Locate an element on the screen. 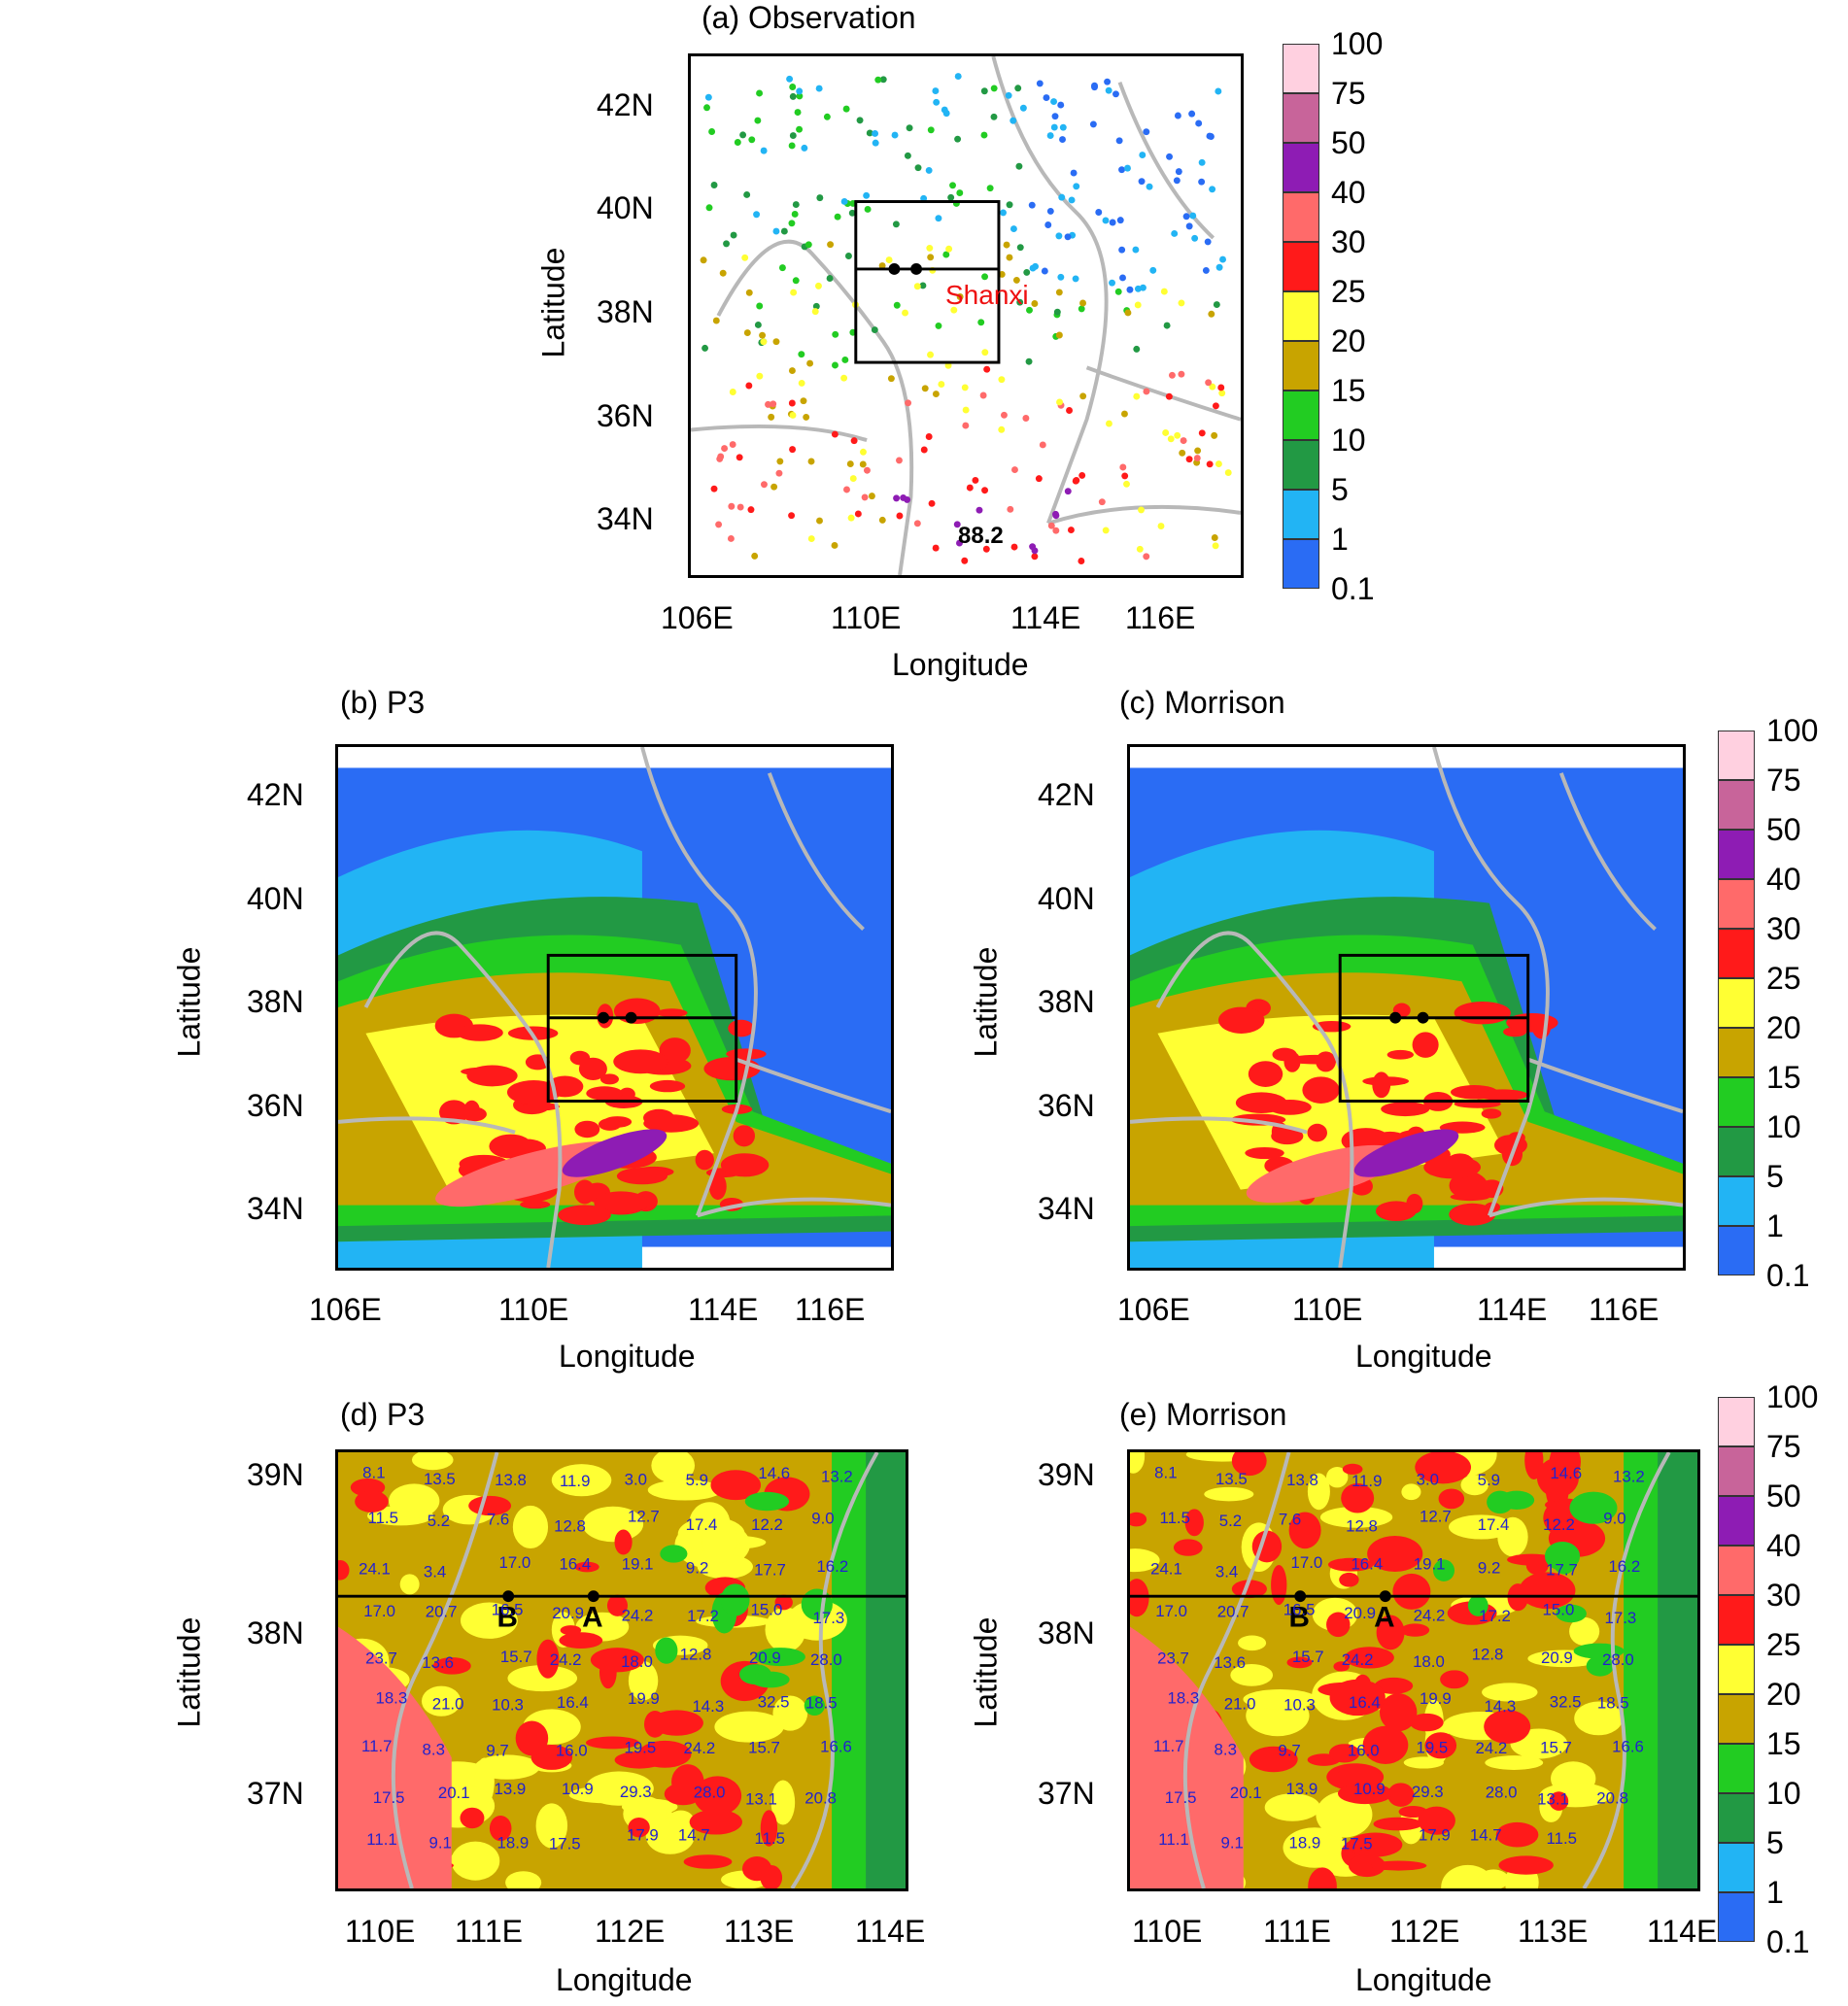  colorbar-label: 20 is located at coordinates (1348, 340).